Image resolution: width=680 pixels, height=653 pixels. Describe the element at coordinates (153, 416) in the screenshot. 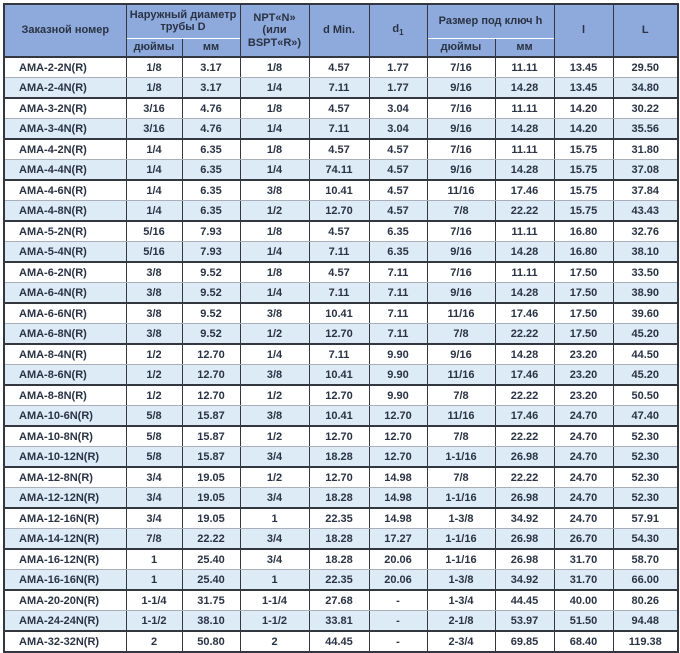

I see `value-cell: 5/8` at that location.